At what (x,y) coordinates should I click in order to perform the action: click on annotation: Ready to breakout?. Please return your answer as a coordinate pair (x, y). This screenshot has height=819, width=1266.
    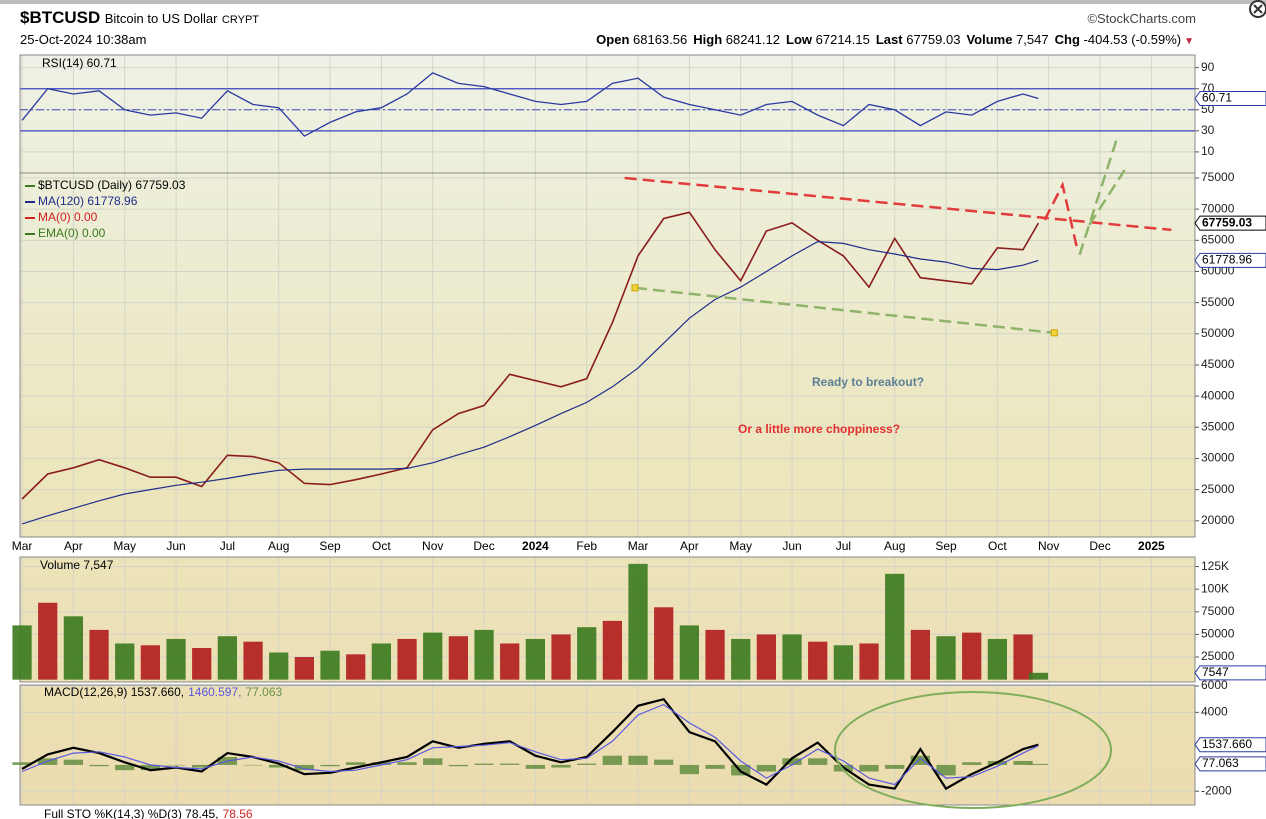
    Looking at the image, I should click on (868, 382).